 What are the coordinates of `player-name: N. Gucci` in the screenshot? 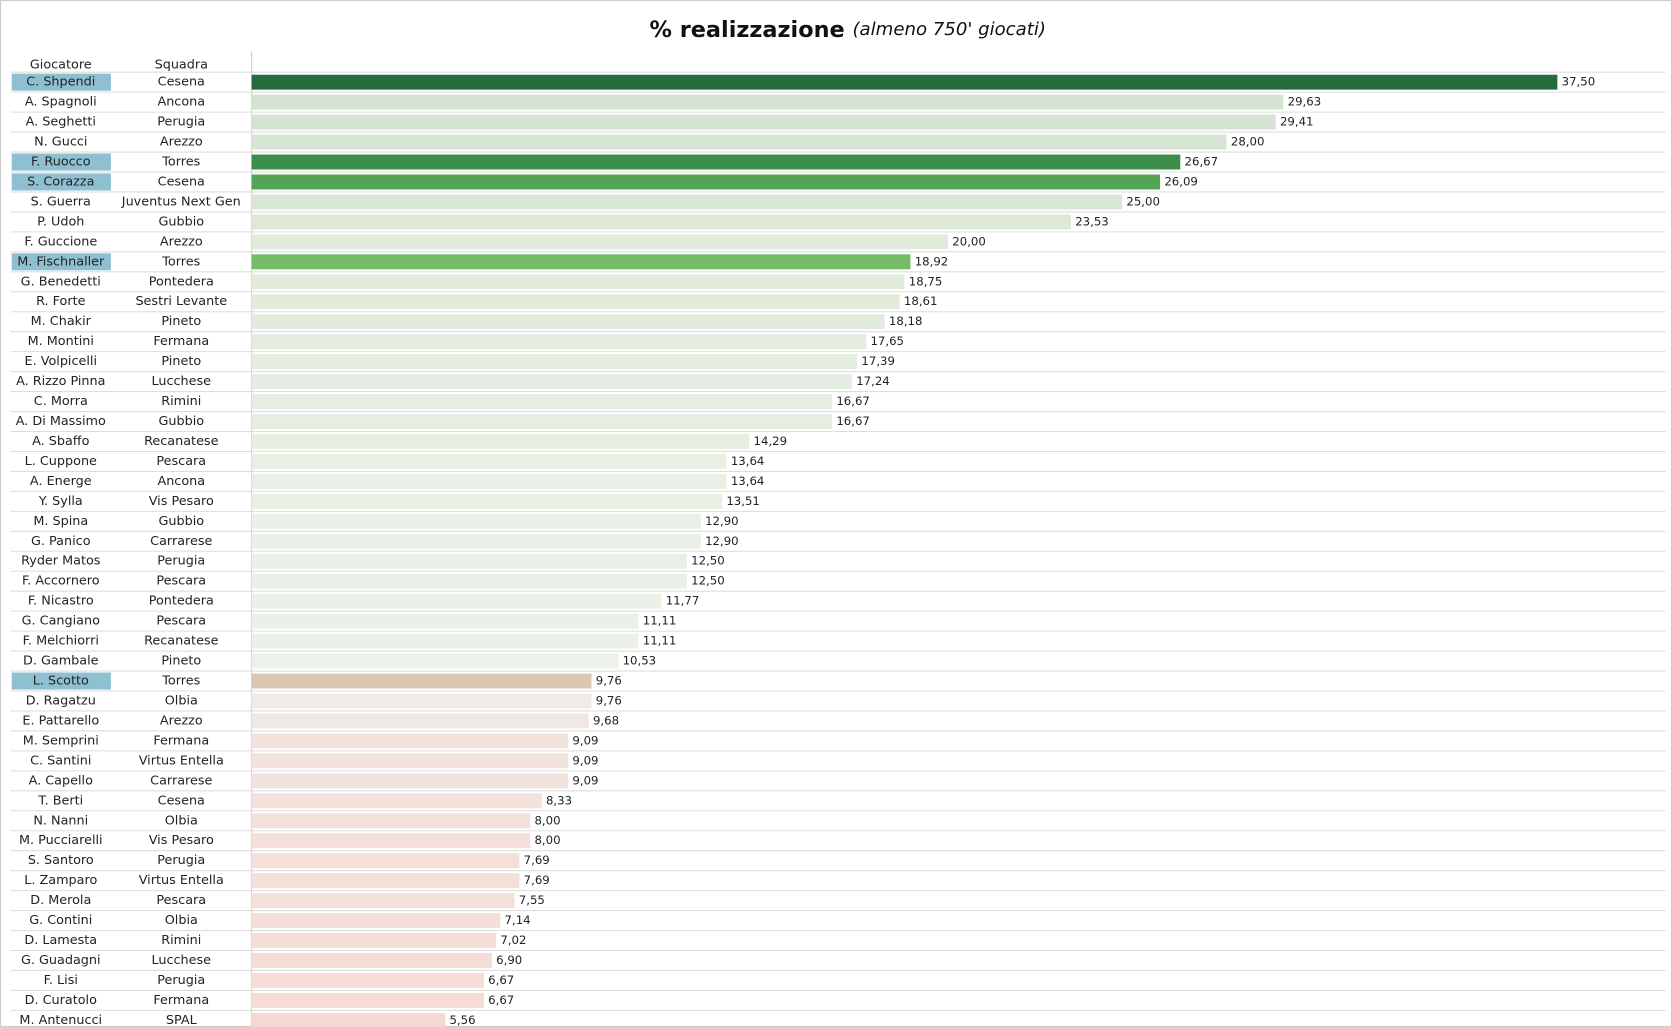 It's located at (60, 142).